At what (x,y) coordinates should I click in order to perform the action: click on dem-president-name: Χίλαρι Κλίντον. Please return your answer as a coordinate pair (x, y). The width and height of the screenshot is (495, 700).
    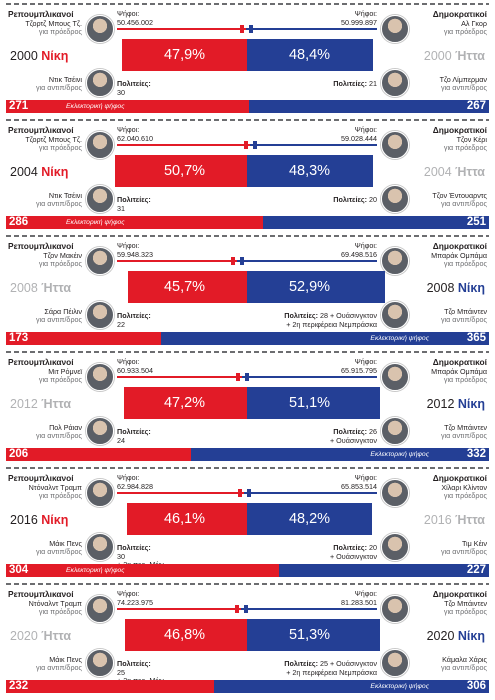
    Looking at the image, I should click on (464, 487).